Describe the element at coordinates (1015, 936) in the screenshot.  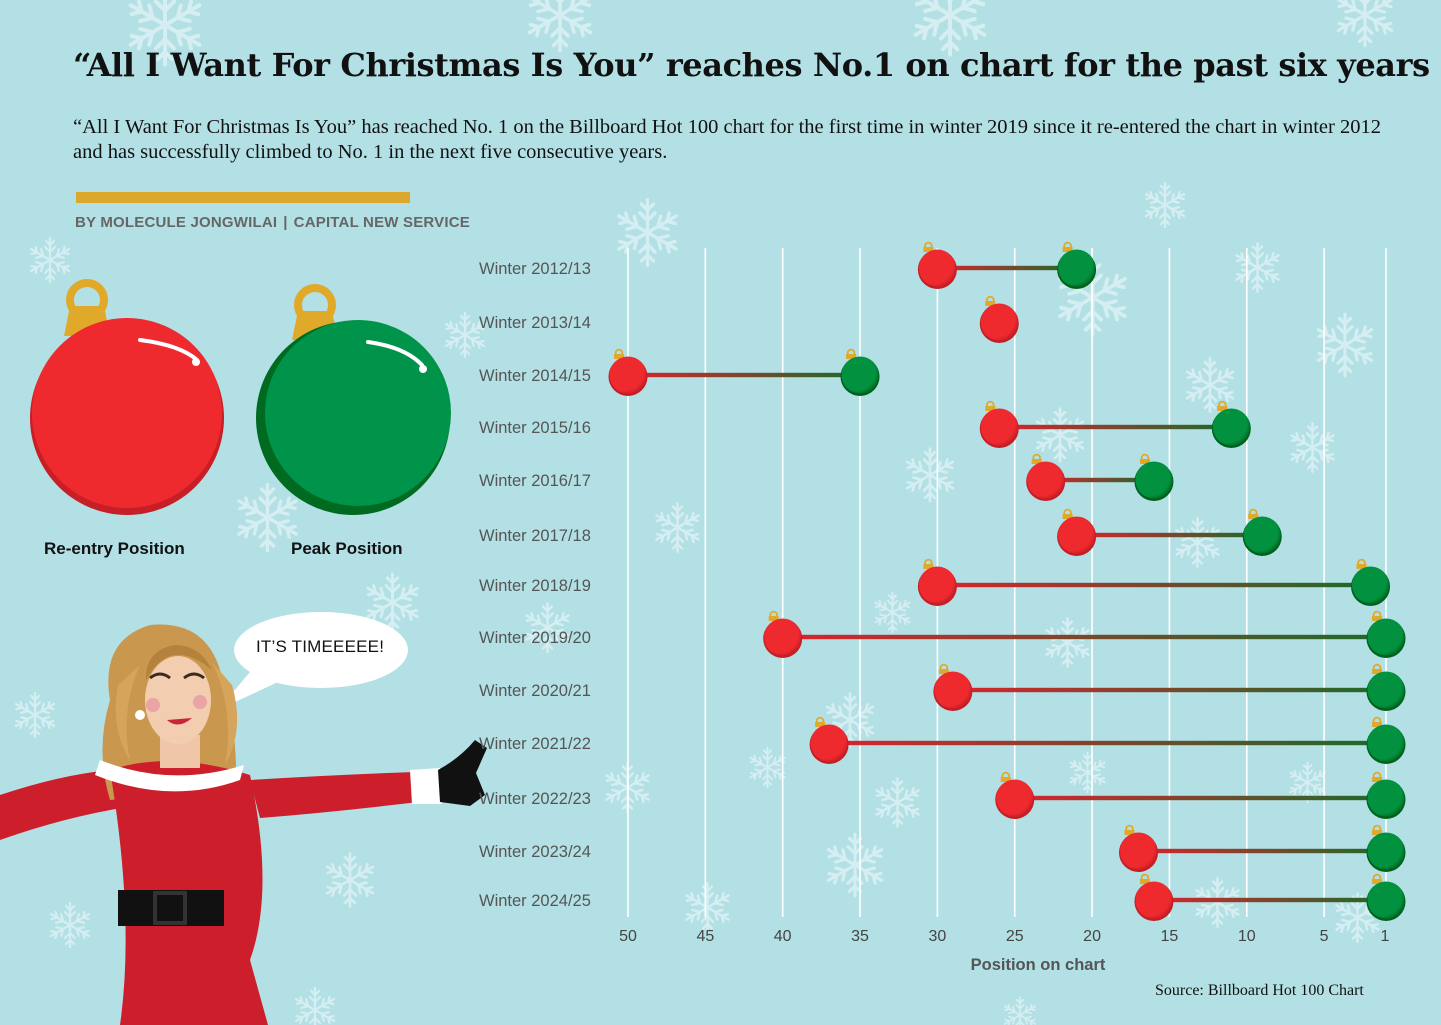
I see `x-tick-label: 25` at that location.